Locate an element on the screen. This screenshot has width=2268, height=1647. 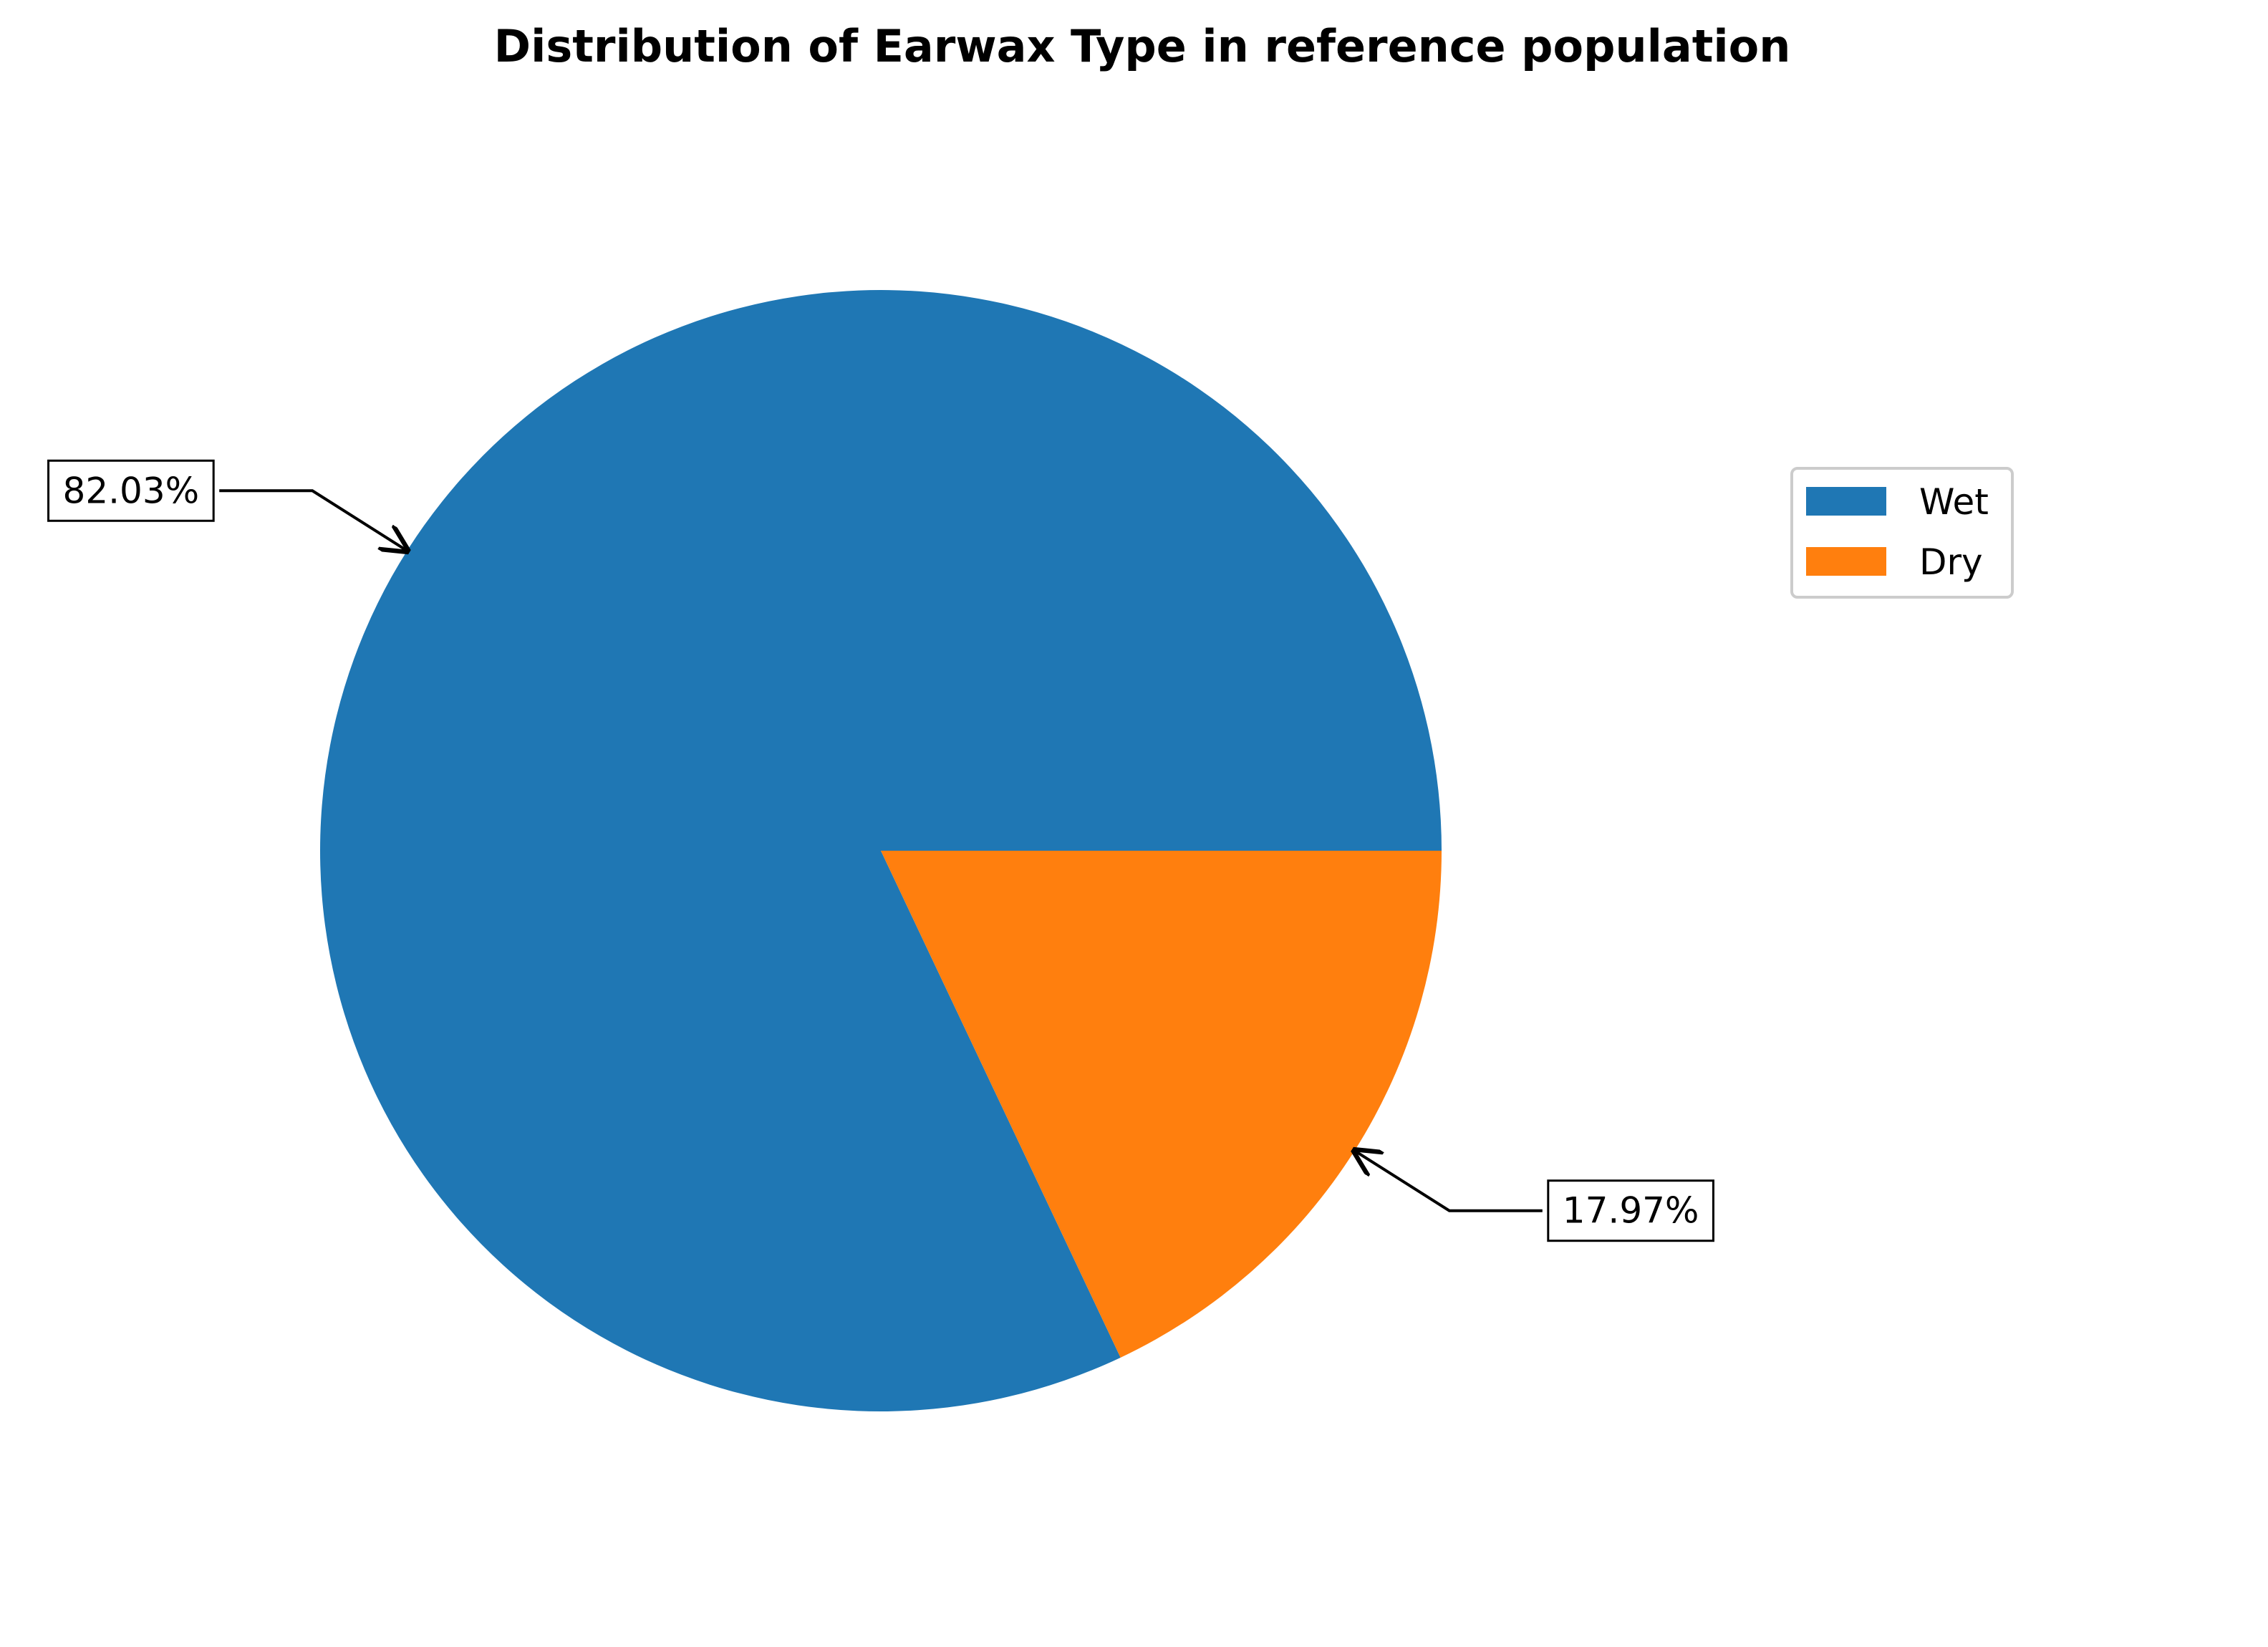
slice-label-box-dry is located at coordinates (1631, 1210).